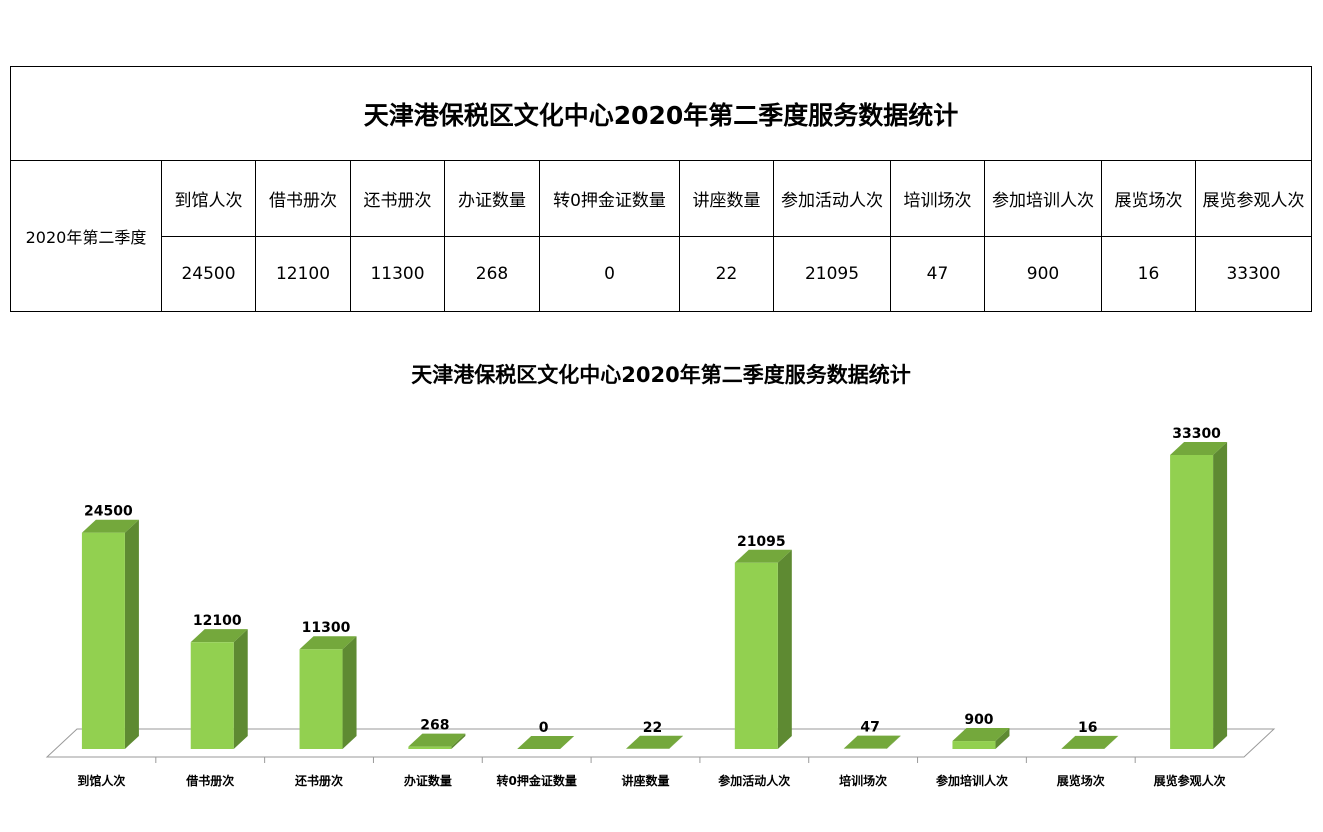  I want to click on header-cell: 培训场次, so click(937, 198).